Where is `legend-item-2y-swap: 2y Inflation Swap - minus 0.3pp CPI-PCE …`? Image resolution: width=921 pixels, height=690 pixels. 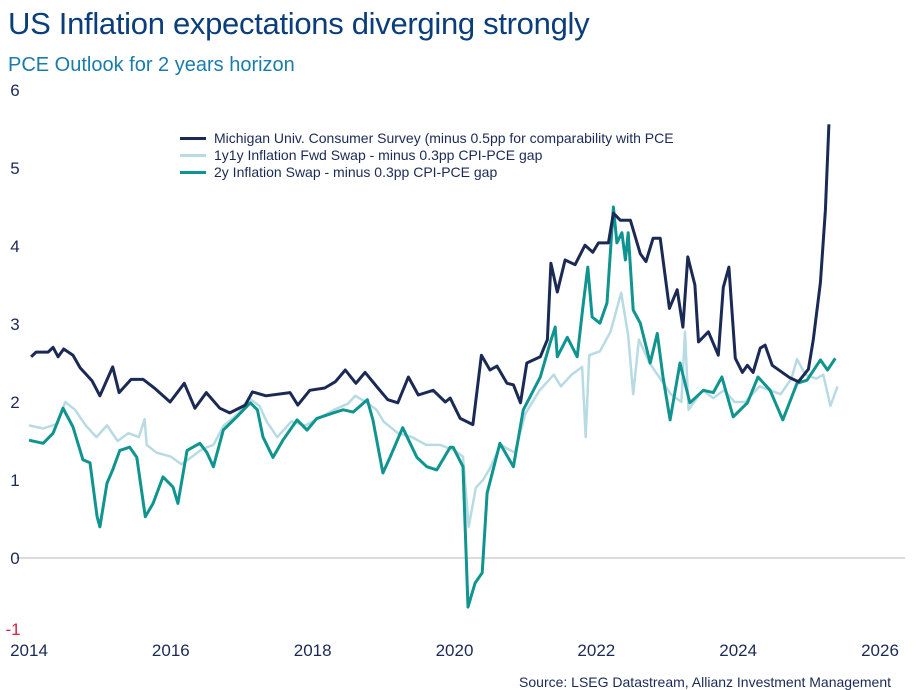 legend-item-2y-swap: 2y Inflation Swap - minus 0.3pp CPI-PCE … is located at coordinates (427, 172).